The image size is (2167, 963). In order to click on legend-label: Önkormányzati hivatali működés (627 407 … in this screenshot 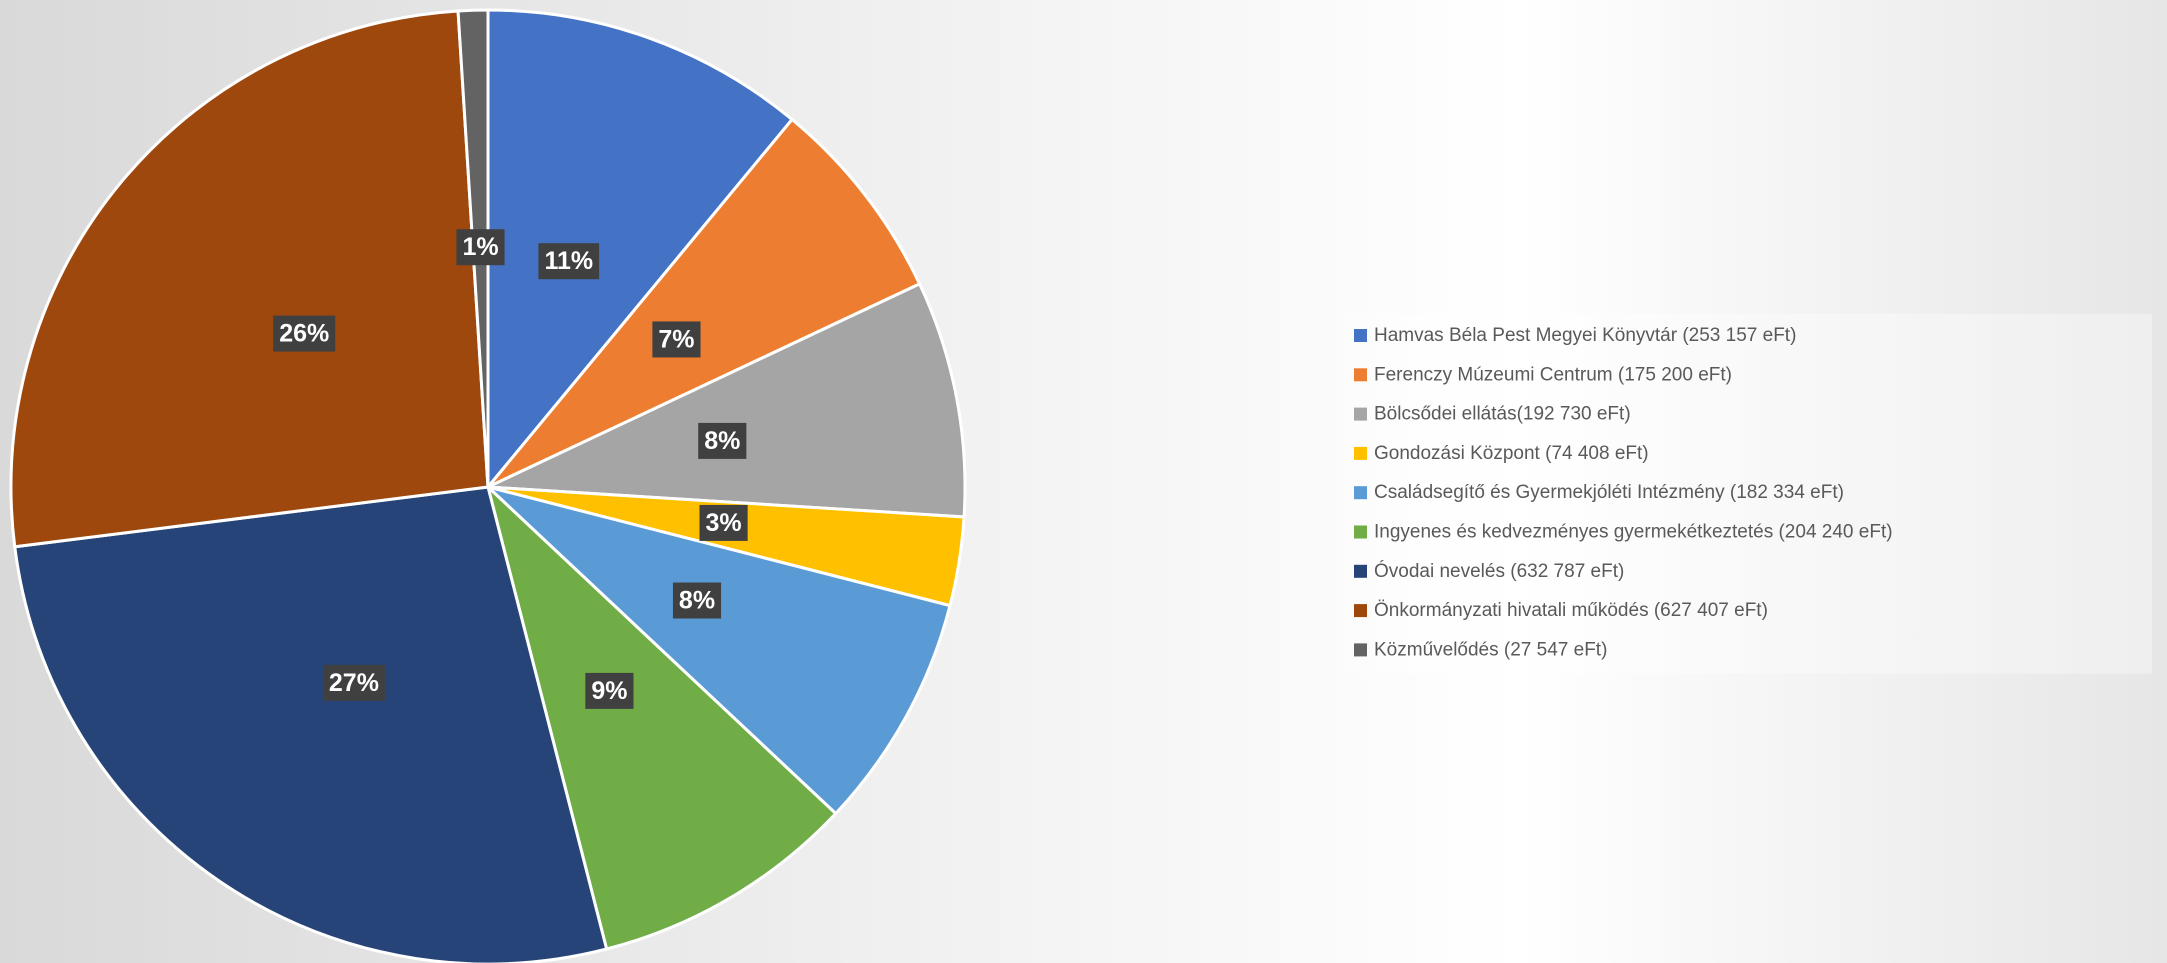, I will do `click(1571, 610)`.